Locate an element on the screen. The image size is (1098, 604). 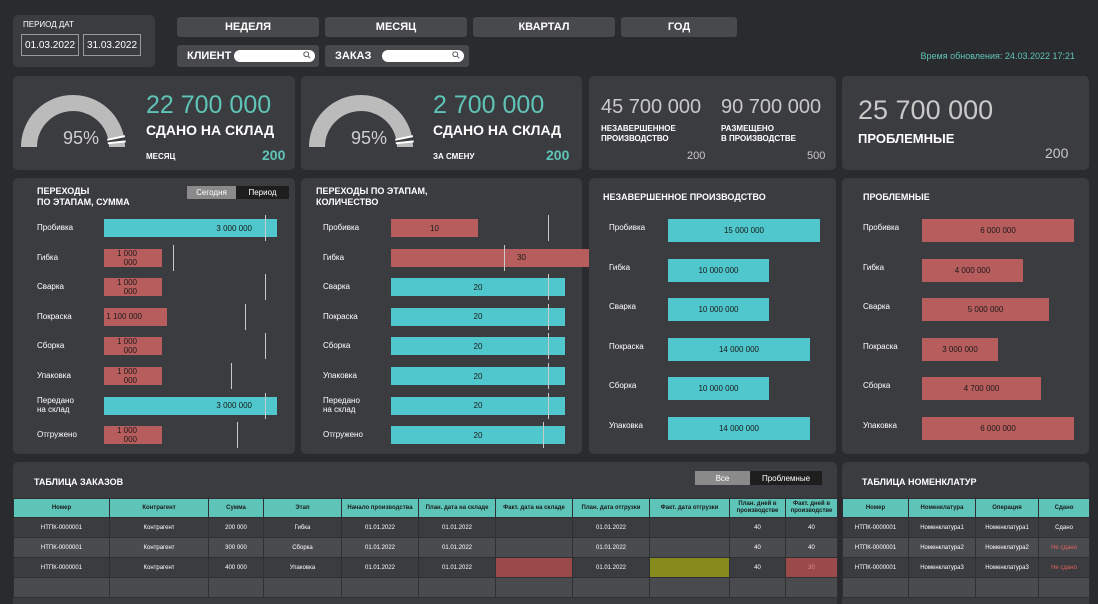
toggle-period-button: Период is located at coordinates (262, 192).